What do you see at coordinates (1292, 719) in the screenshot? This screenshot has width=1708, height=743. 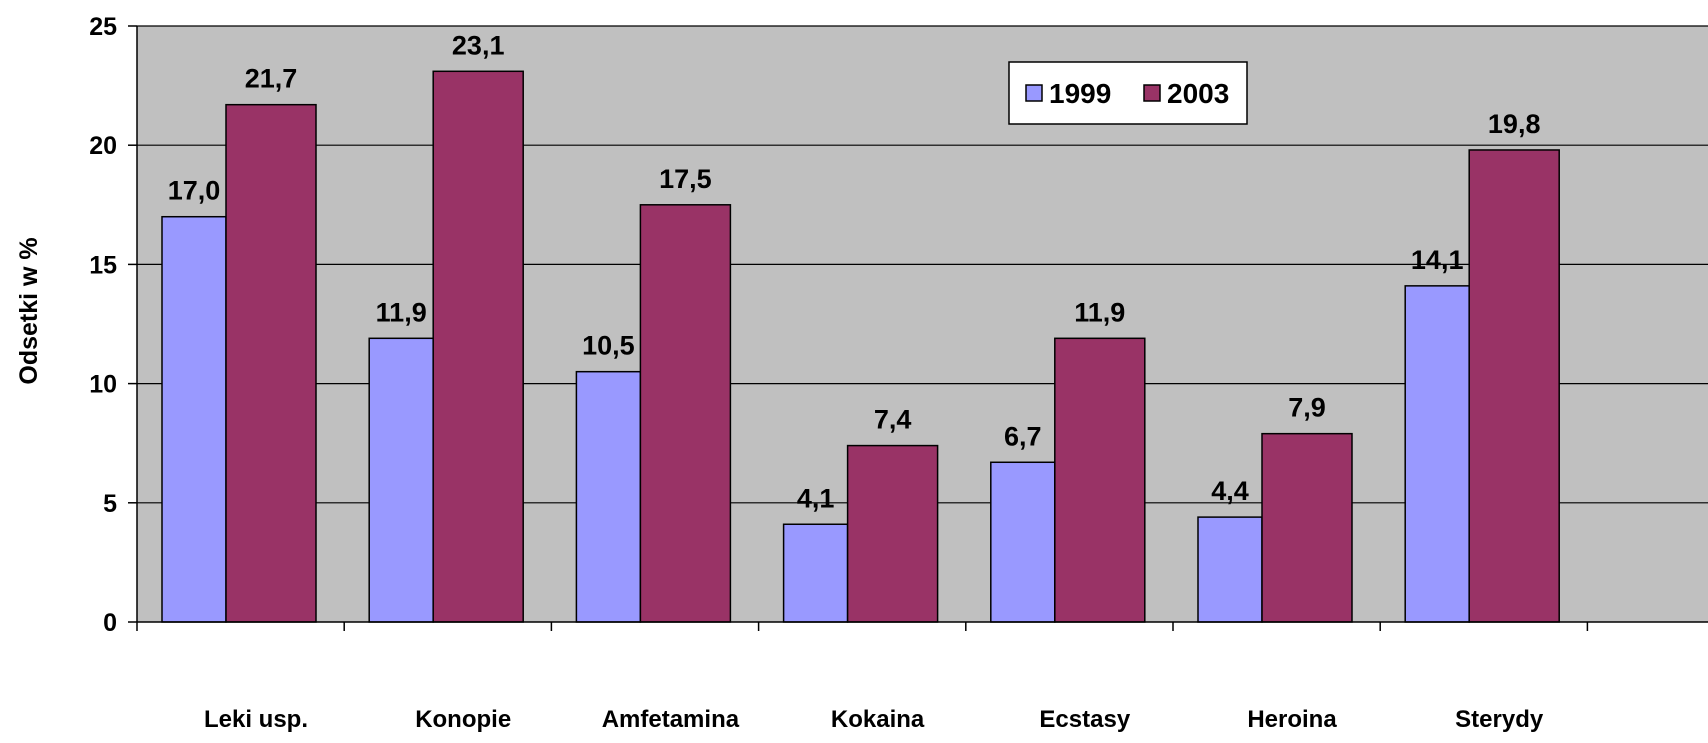 I see `category-label: Heroina` at bounding box center [1292, 719].